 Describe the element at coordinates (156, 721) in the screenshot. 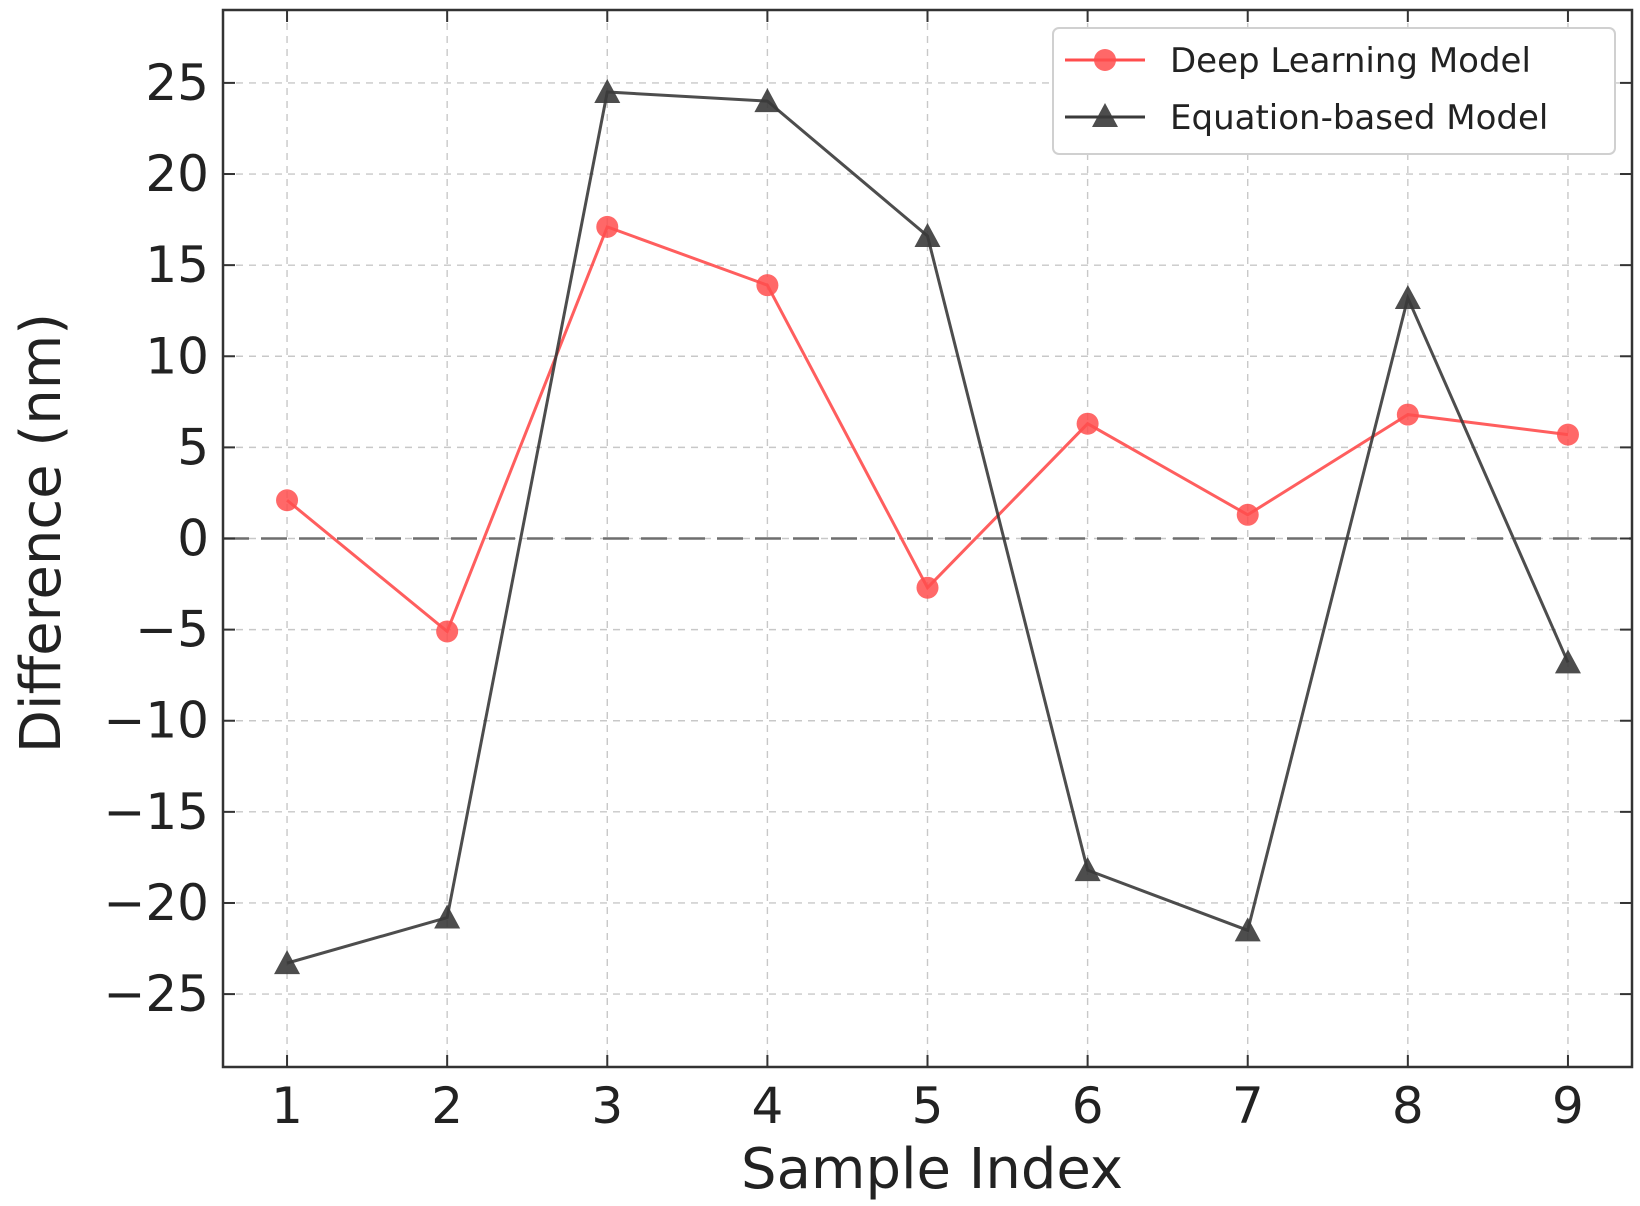

I see `y-tick-label: −10` at that location.